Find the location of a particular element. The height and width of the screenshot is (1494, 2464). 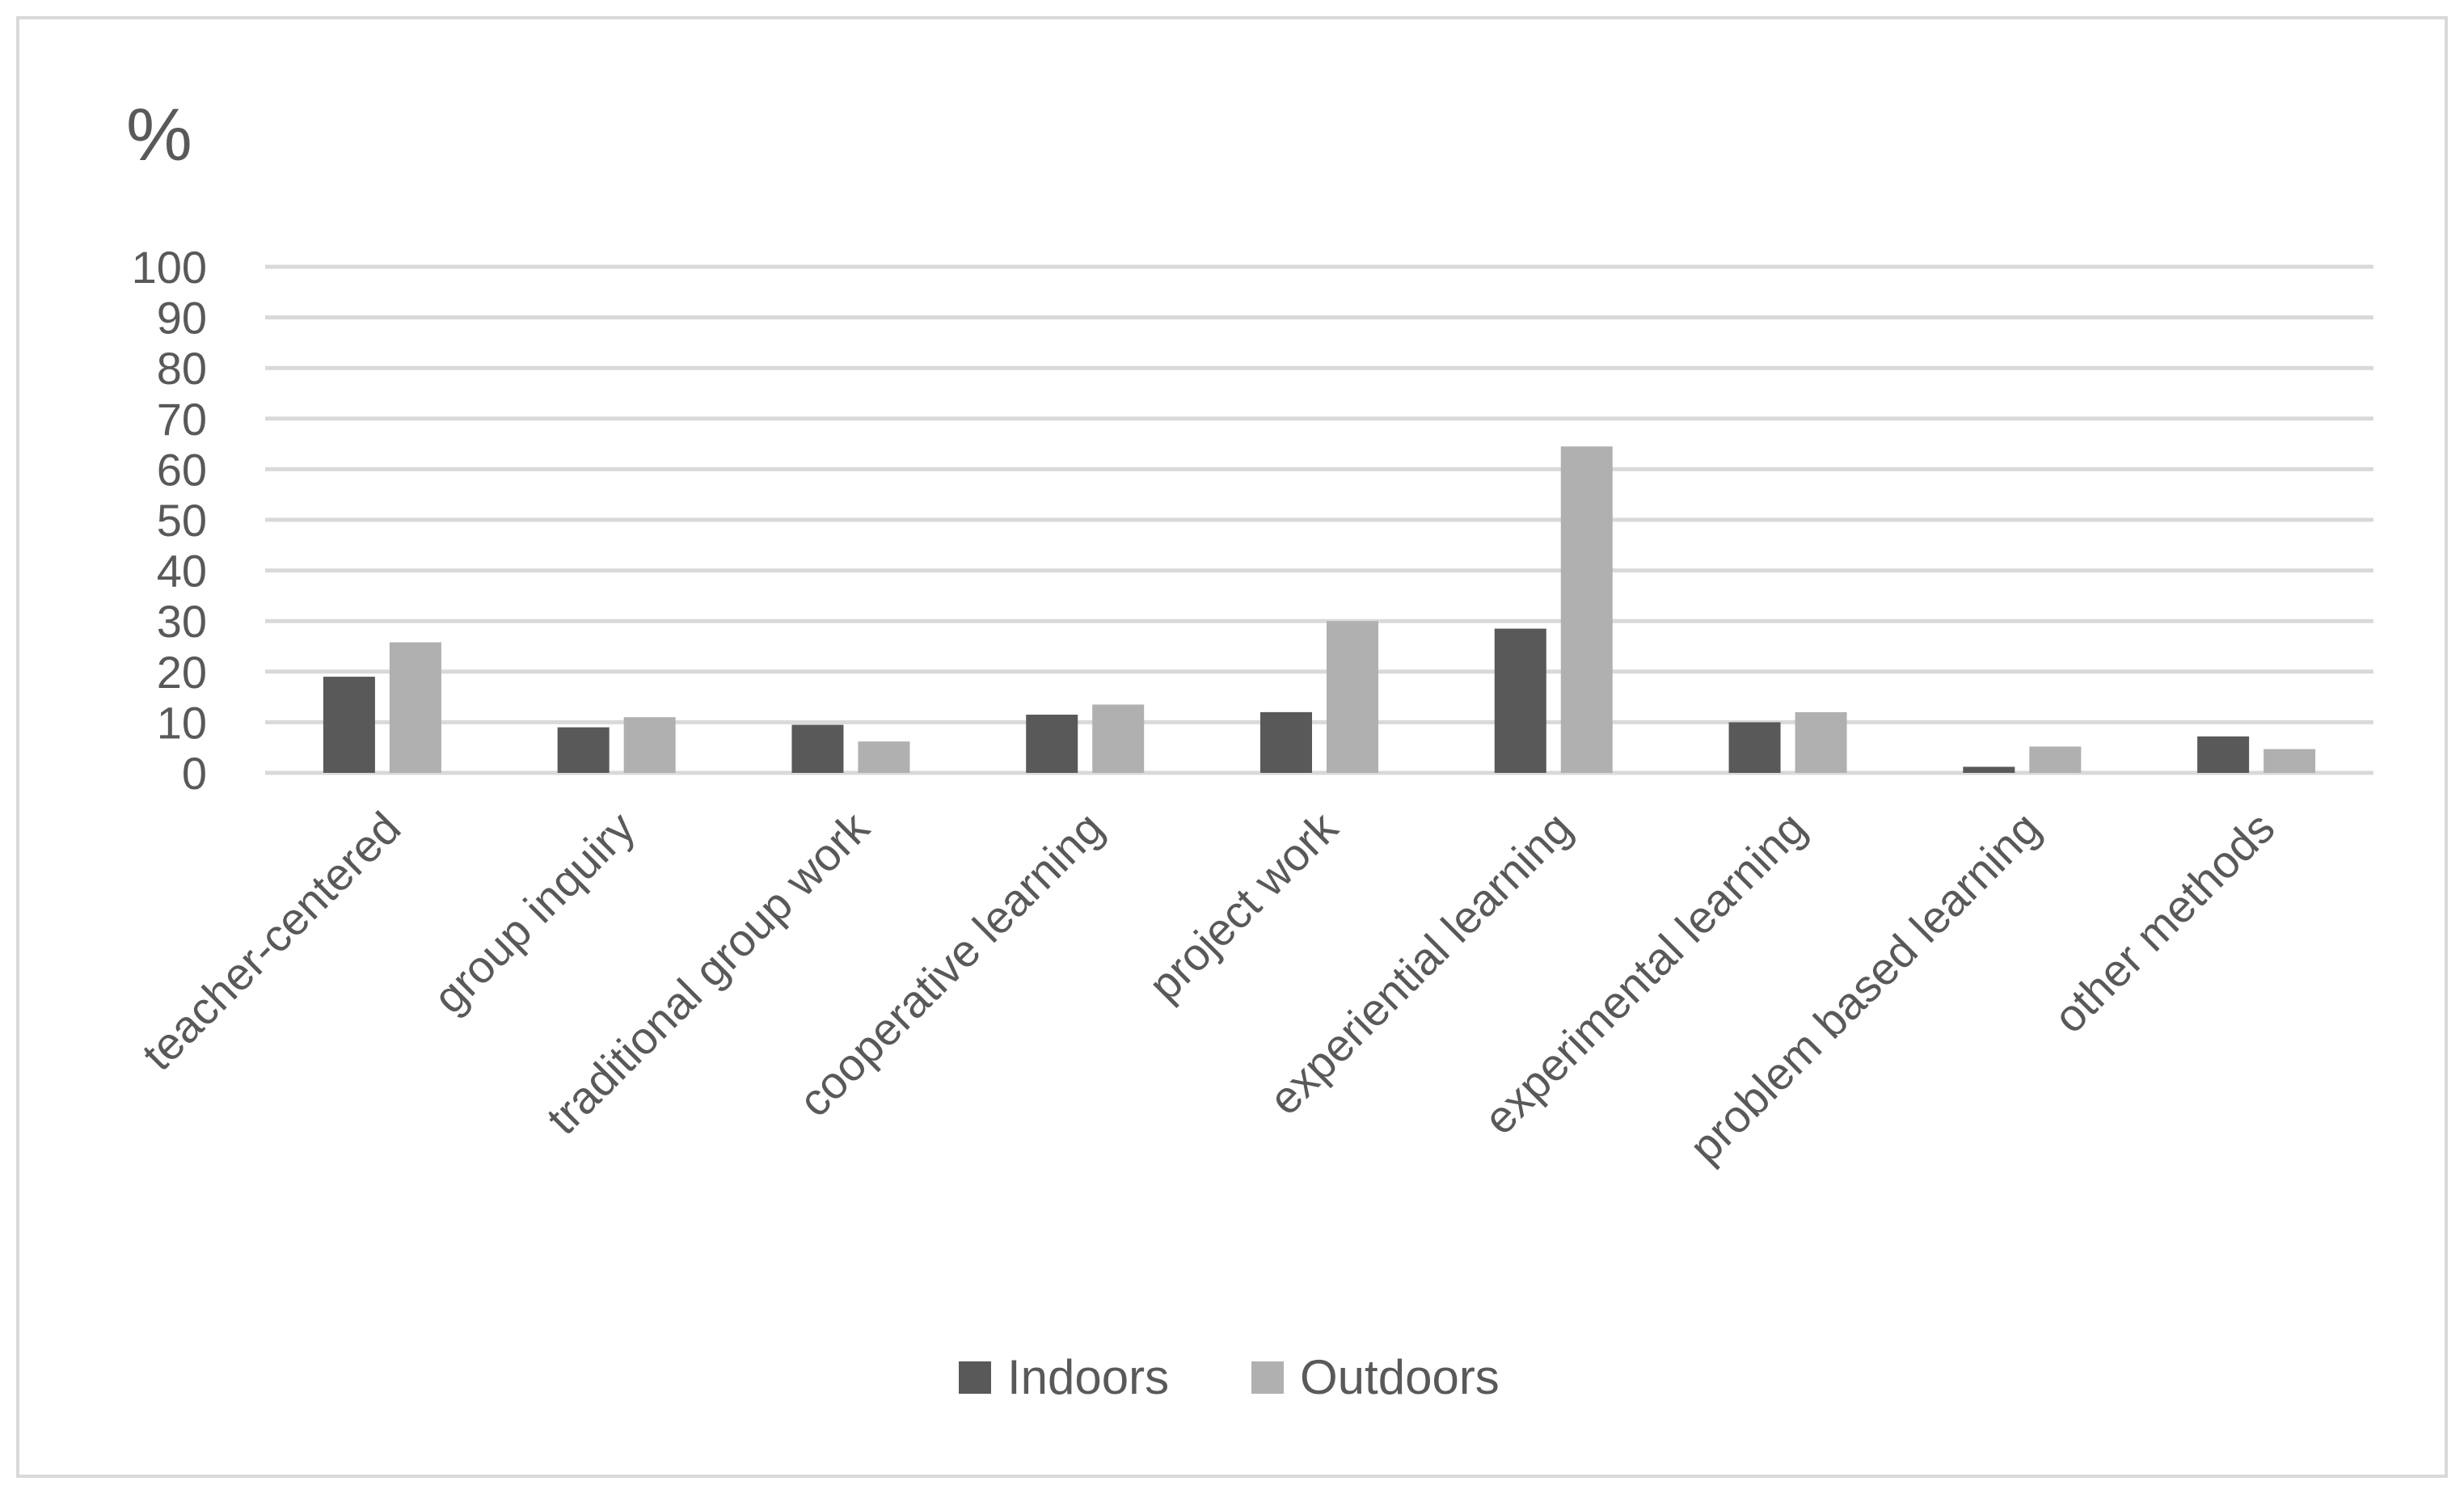

y-tick-label: 40 is located at coordinates (182, 571).